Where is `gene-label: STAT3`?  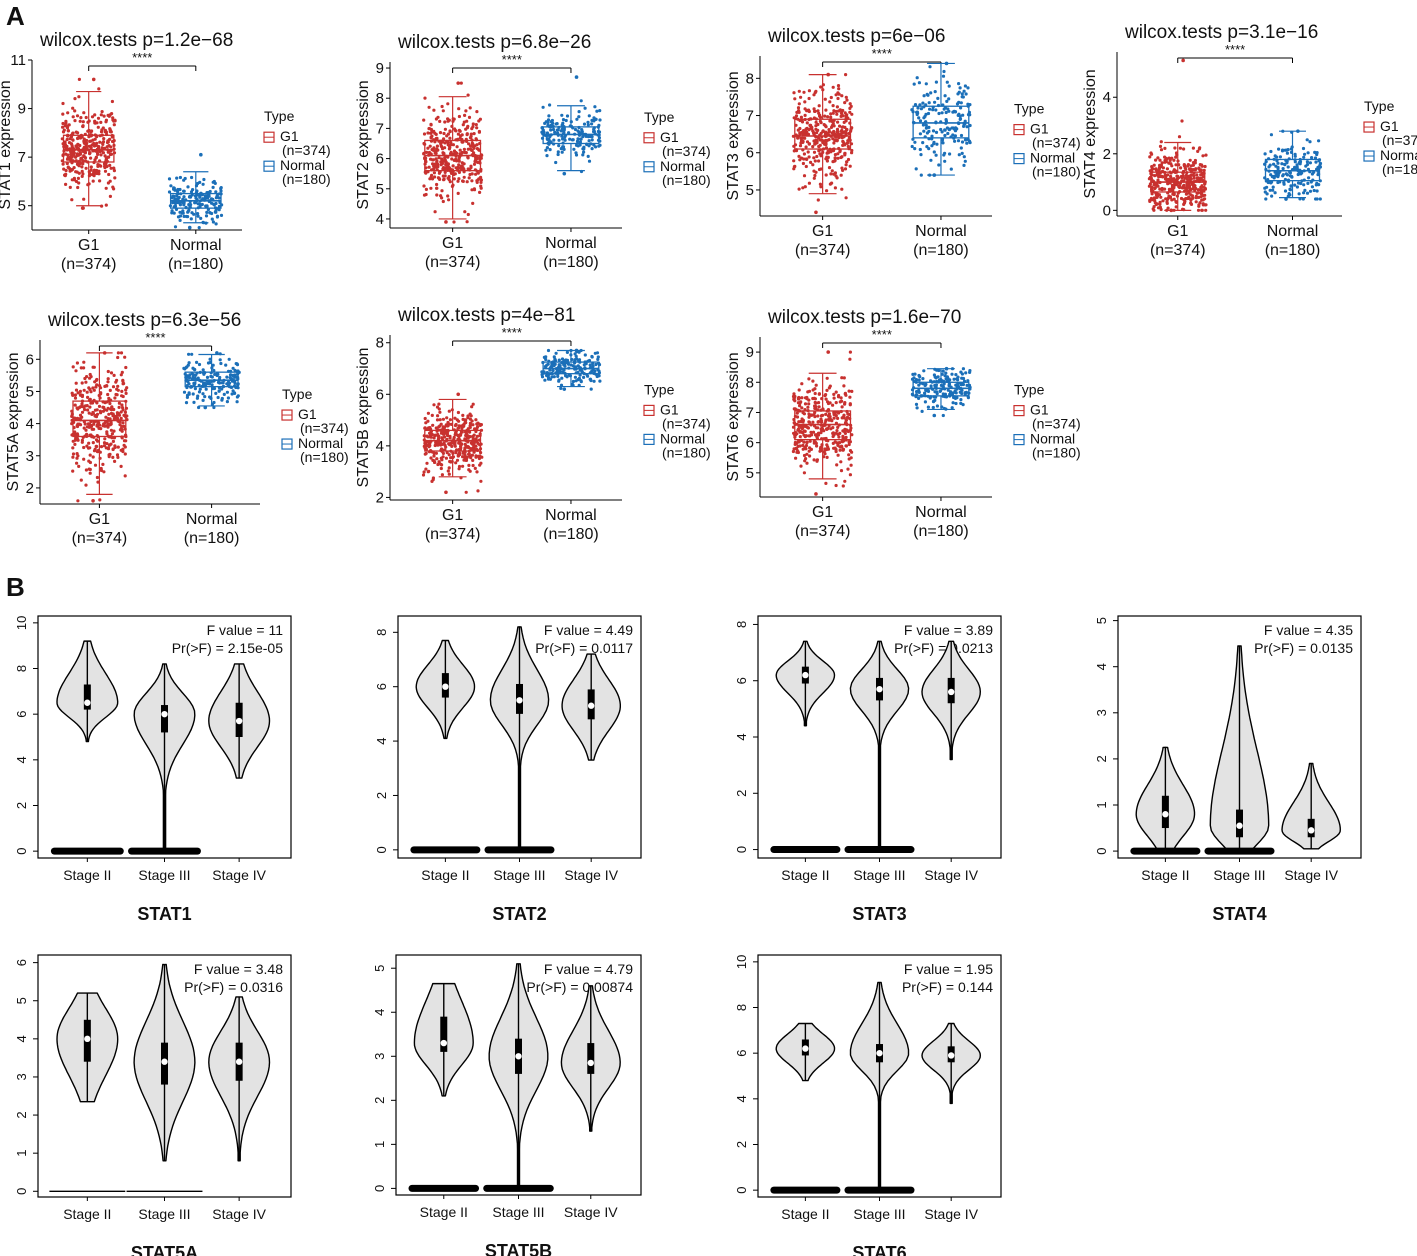 gene-label: STAT3 is located at coordinates (879, 914).